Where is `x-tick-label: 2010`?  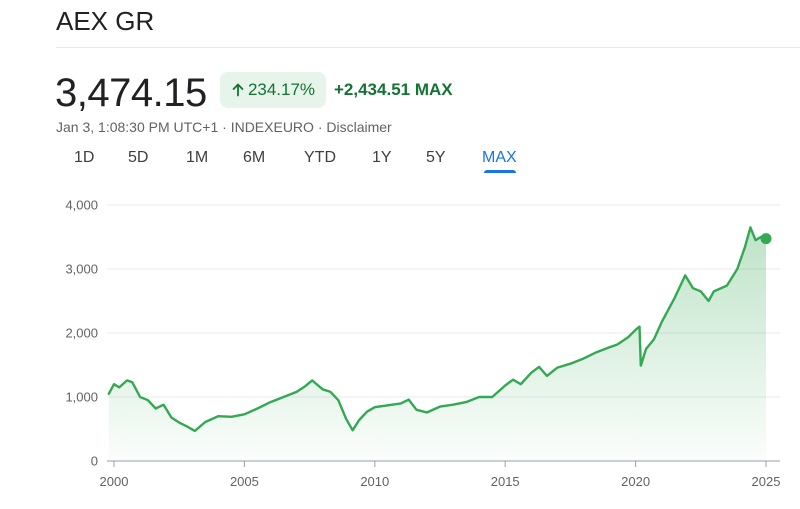 x-tick-label: 2010 is located at coordinates (374, 481).